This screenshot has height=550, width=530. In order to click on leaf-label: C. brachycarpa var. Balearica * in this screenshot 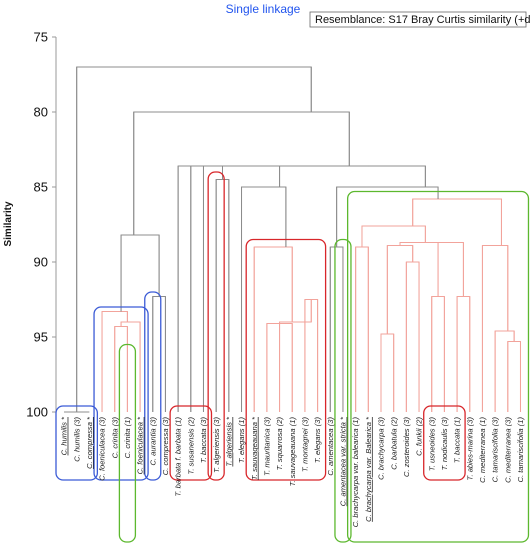, I will do `click(368, 469)`.